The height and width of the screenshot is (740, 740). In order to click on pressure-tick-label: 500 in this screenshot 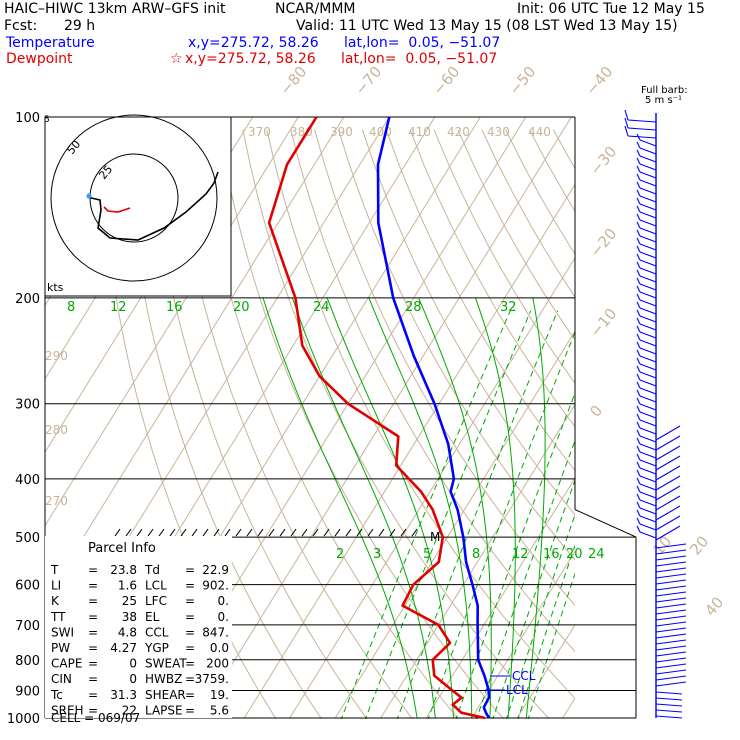, I will do `click(27, 538)`.